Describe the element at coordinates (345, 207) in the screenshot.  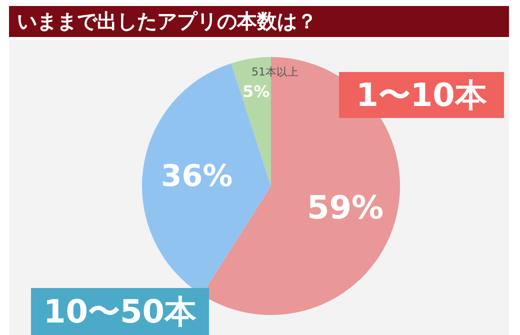
I see `data-label: 59%` at that location.